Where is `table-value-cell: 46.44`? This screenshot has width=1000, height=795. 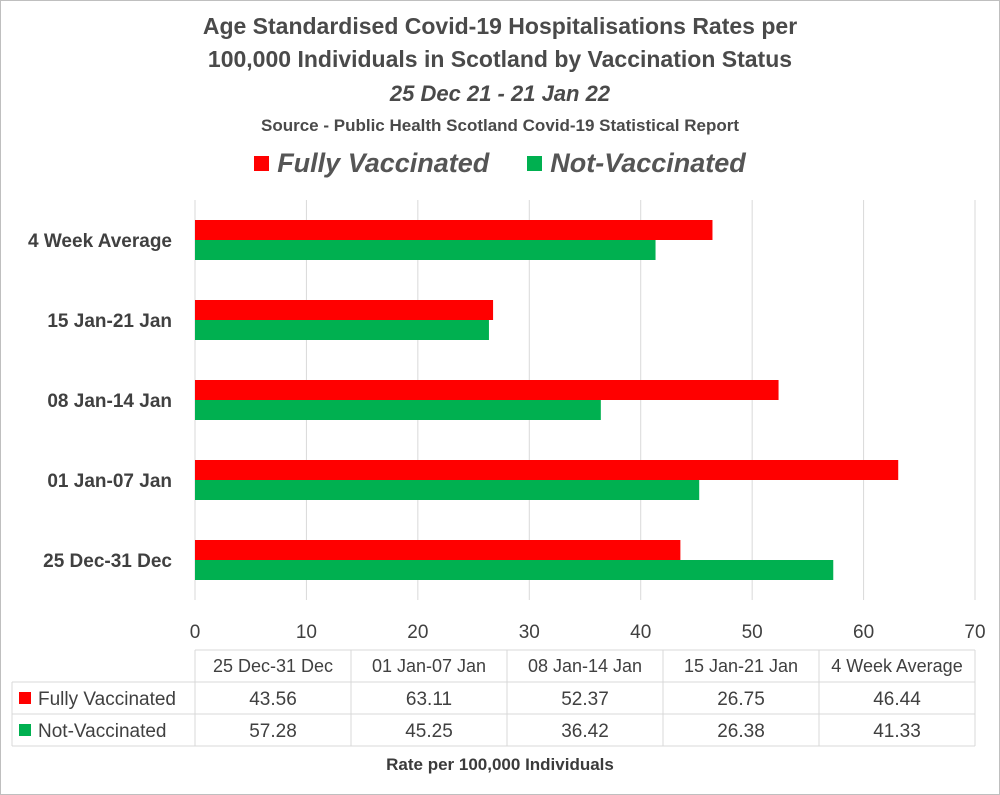 table-value-cell: 46.44 is located at coordinates (897, 699).